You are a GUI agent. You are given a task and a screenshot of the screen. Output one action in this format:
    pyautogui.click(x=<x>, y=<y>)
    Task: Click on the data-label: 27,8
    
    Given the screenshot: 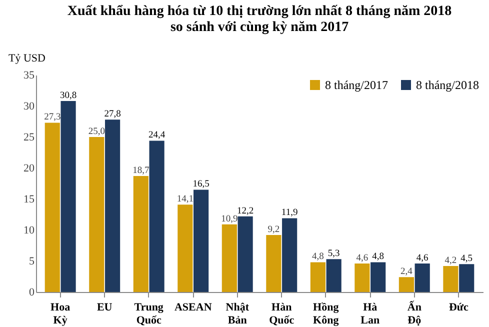 What is the action you would take?
    pyautogui.click(x=113, y=115)
    